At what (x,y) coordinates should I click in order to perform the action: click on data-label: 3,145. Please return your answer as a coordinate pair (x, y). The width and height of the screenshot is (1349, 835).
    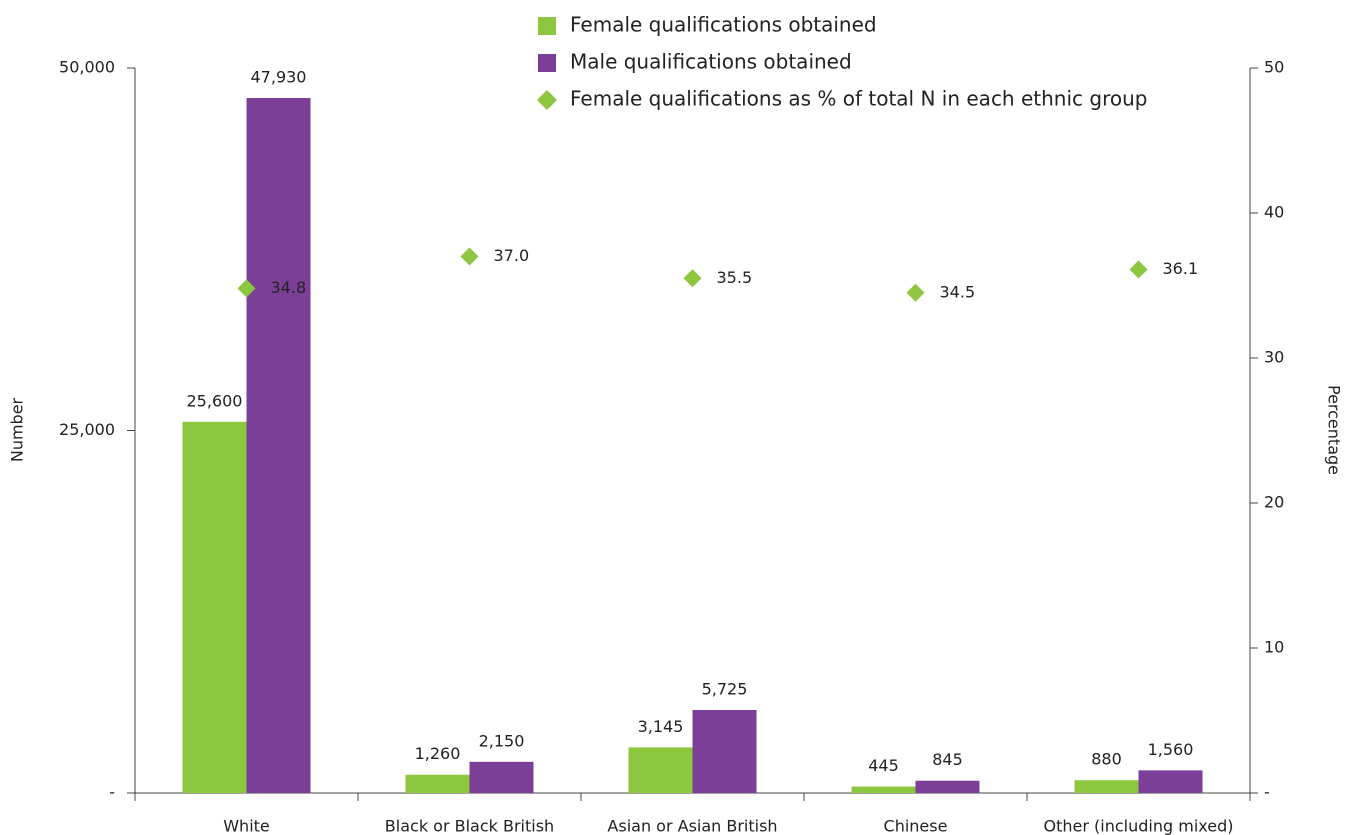
    Looking at the image, I should click on (661, 726).